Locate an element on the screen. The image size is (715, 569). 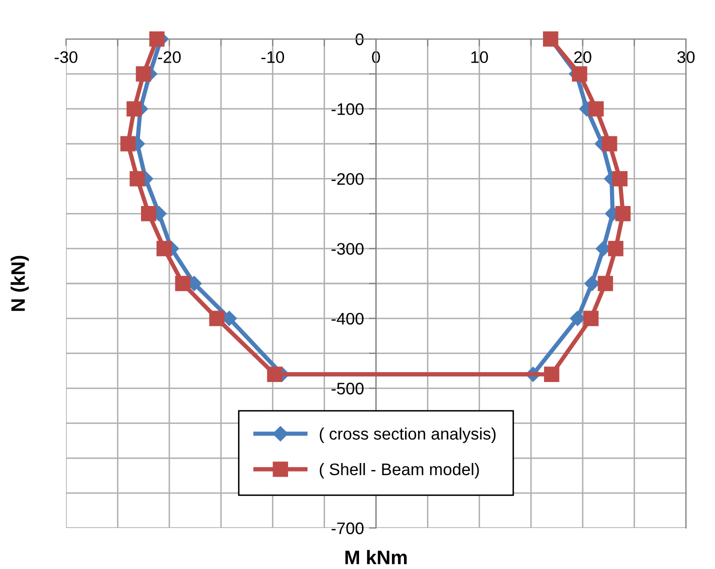
x-tick-label: -20 is located at coordinates (169, 57).